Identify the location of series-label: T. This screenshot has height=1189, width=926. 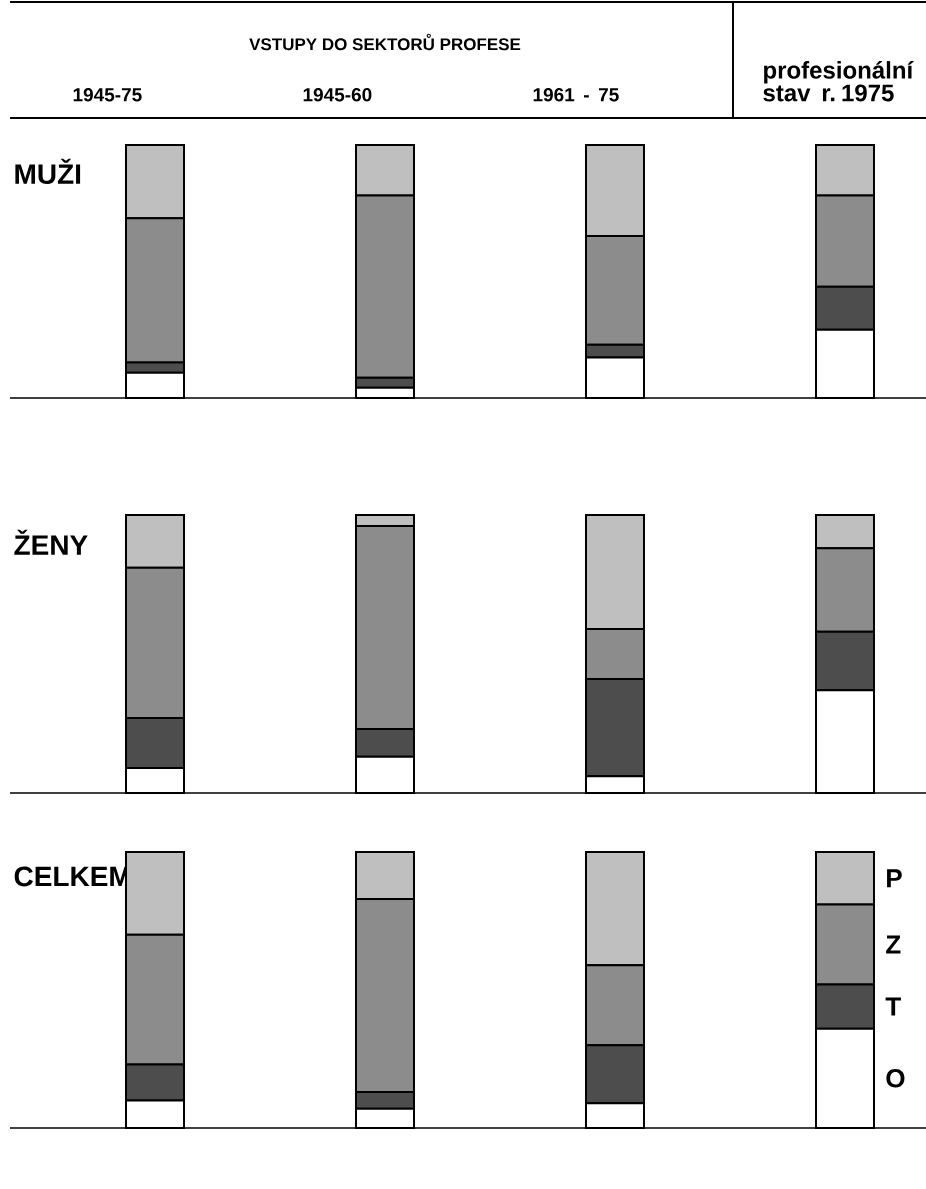
(893, 1006).